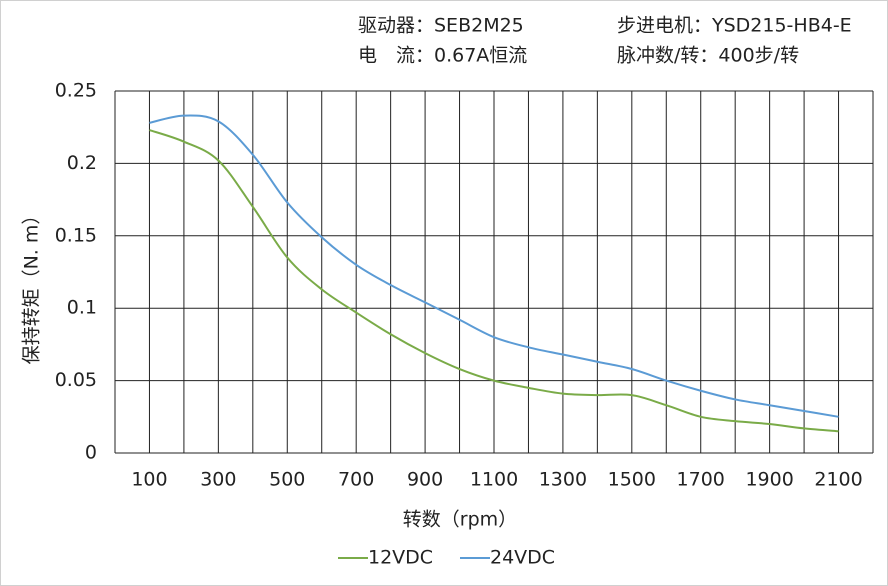 The width and height of the screenshot is (888, 586). What do you see at coordinates (425, 480) in the screenshot?
I see `x-tick-label: 900` at bounding box center [425, 480].